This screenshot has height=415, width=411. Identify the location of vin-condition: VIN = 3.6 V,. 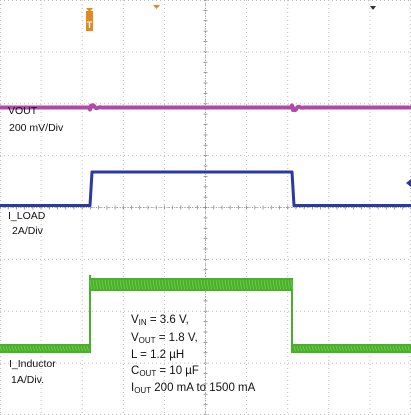
(160, 320).